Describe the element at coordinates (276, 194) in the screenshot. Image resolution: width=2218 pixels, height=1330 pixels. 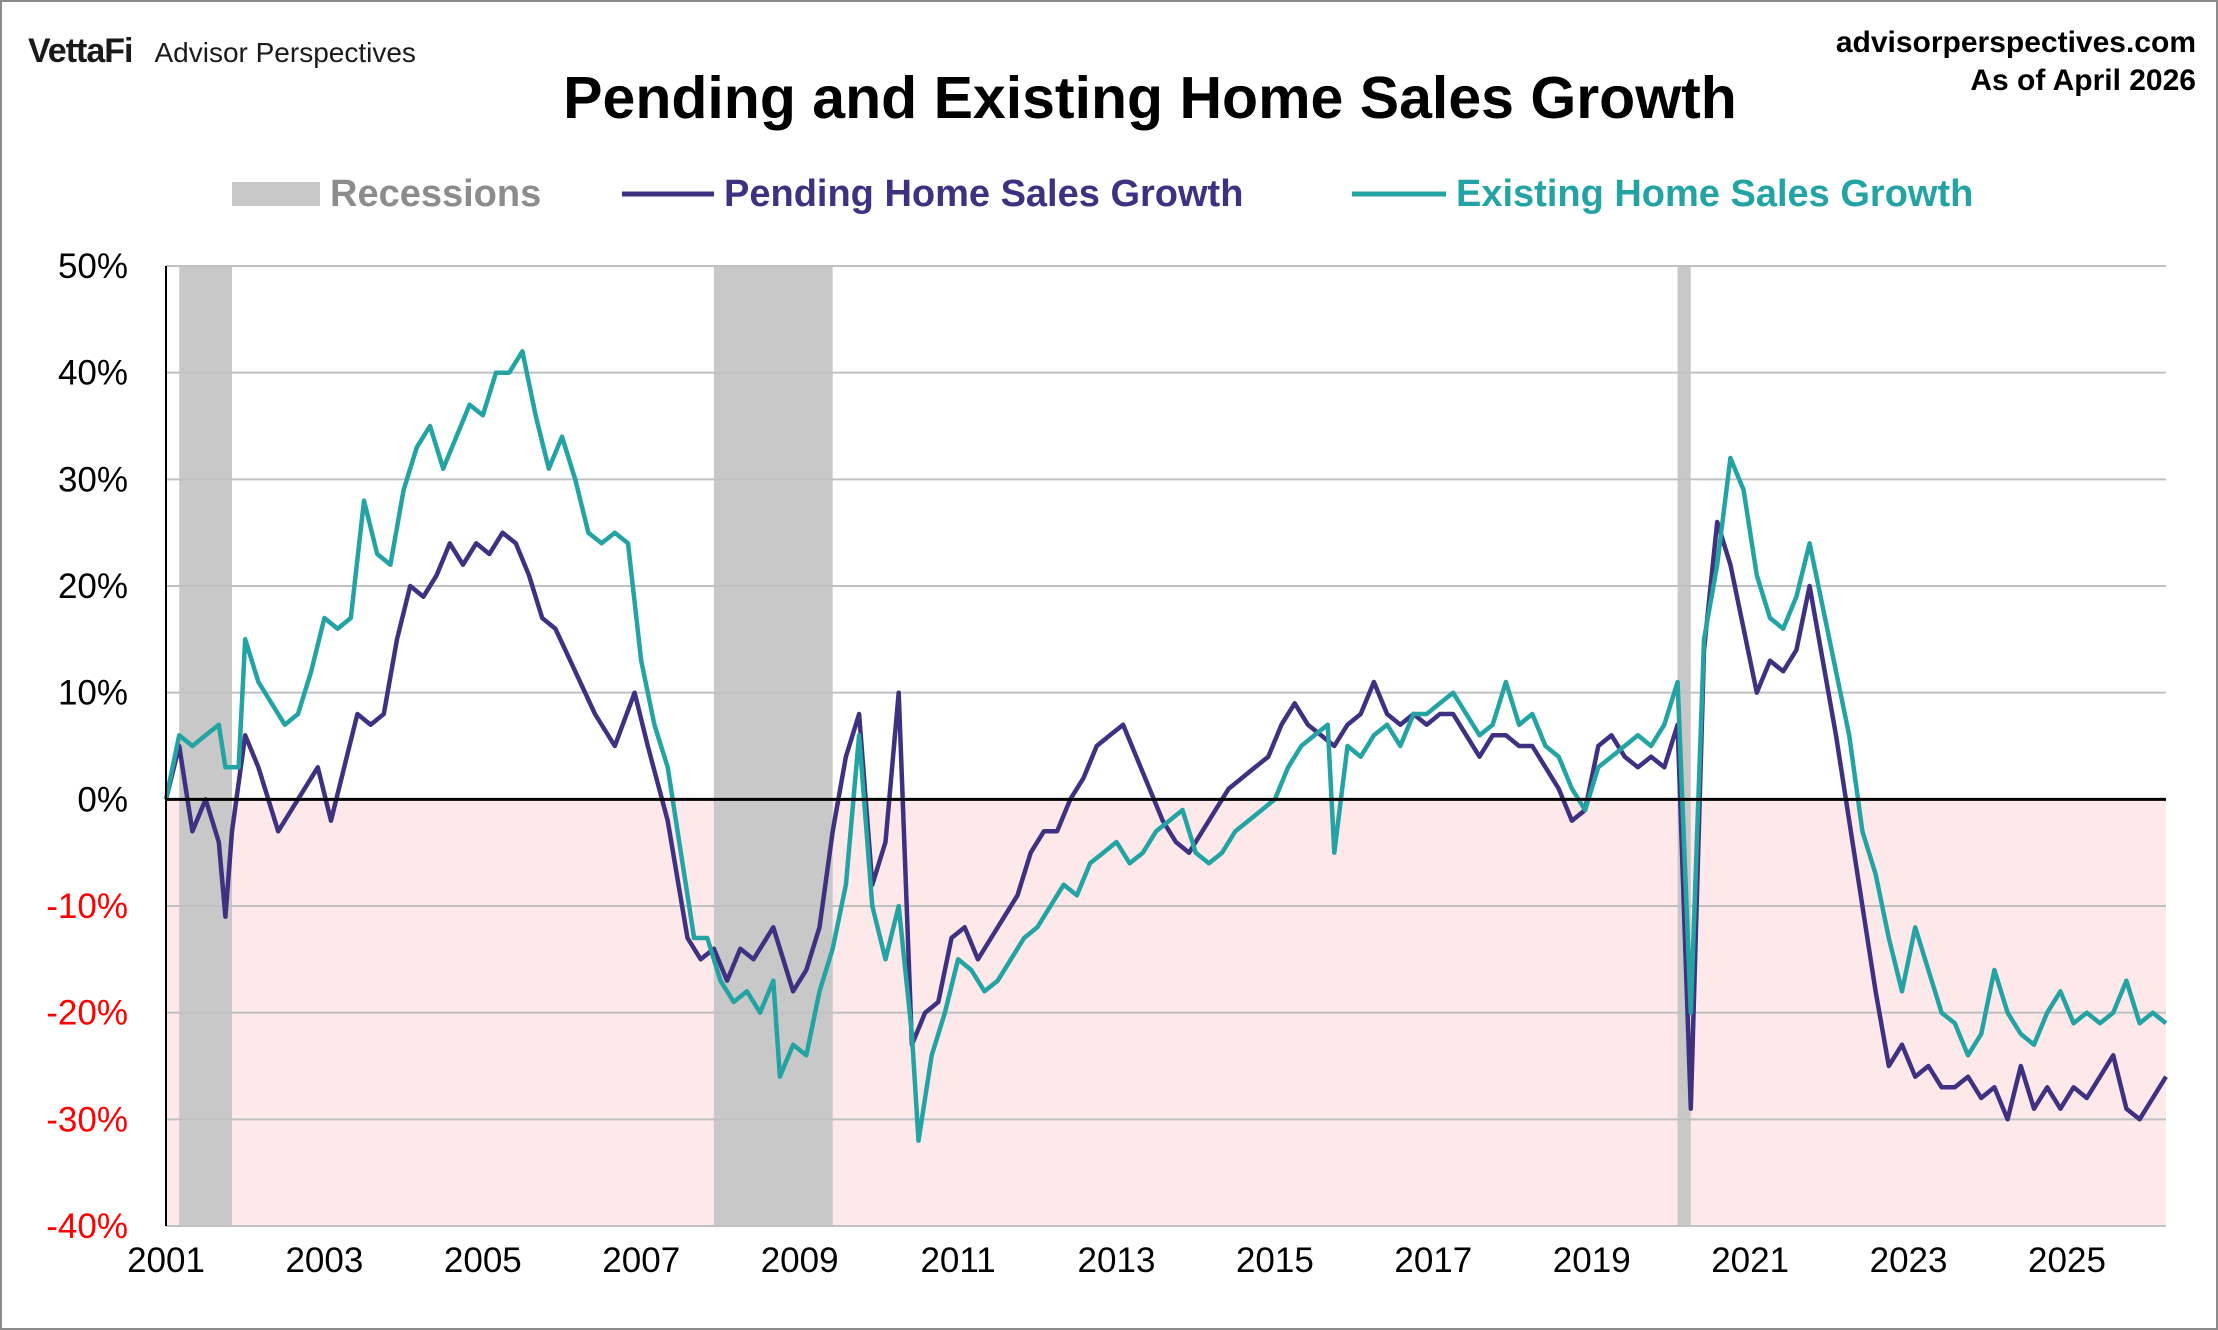
I see `legend-recession-swatch` at that location.